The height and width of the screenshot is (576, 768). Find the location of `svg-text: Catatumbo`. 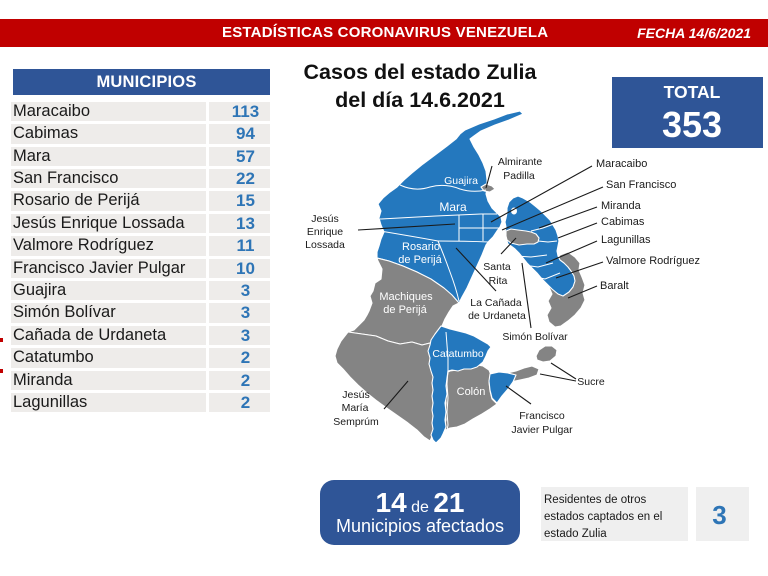

svg-text: Catatumbo is located at coordinates (458, 354).